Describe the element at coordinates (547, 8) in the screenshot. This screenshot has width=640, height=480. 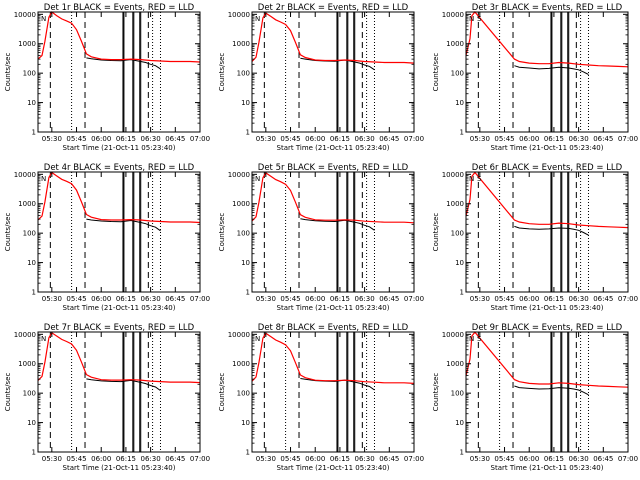
I see `panel-title: Det 3r BLACK = Events, RED = LLD` at that location.